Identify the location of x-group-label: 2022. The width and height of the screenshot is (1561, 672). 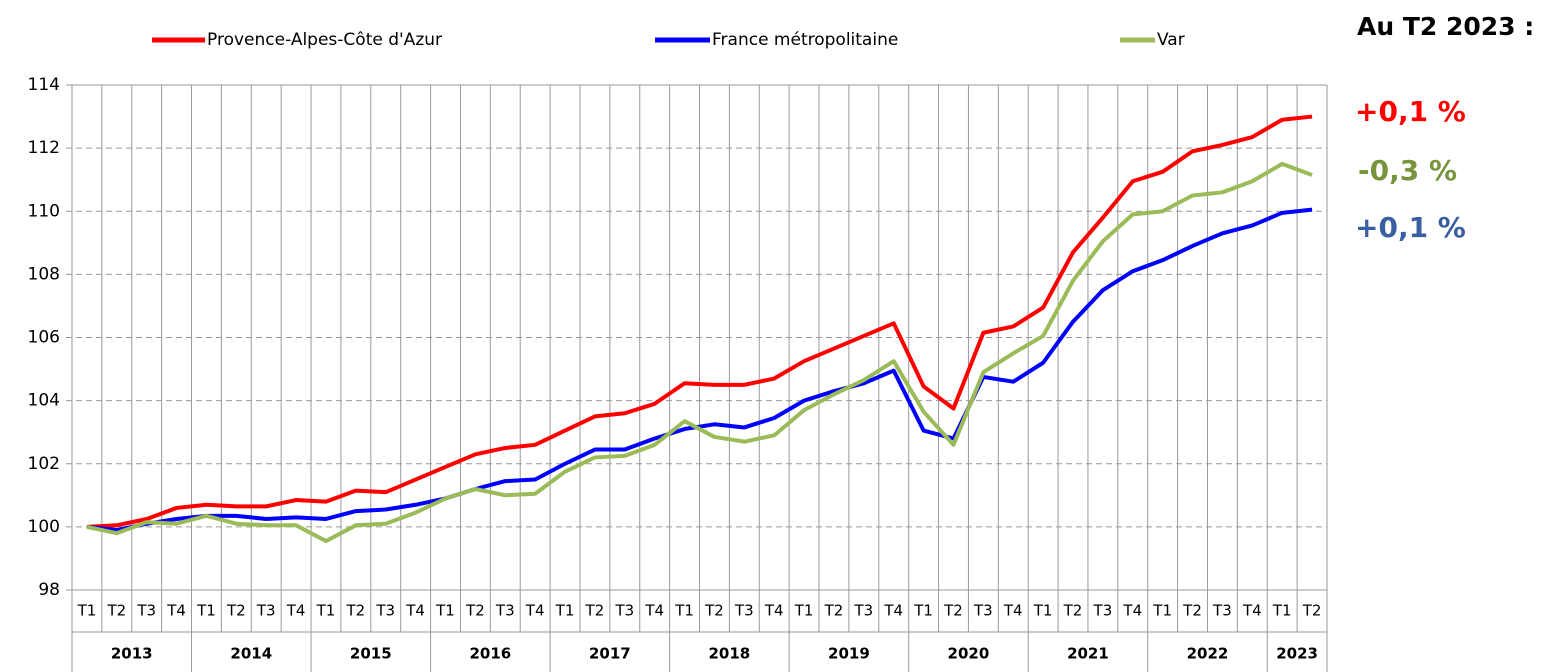
(1208, 654).